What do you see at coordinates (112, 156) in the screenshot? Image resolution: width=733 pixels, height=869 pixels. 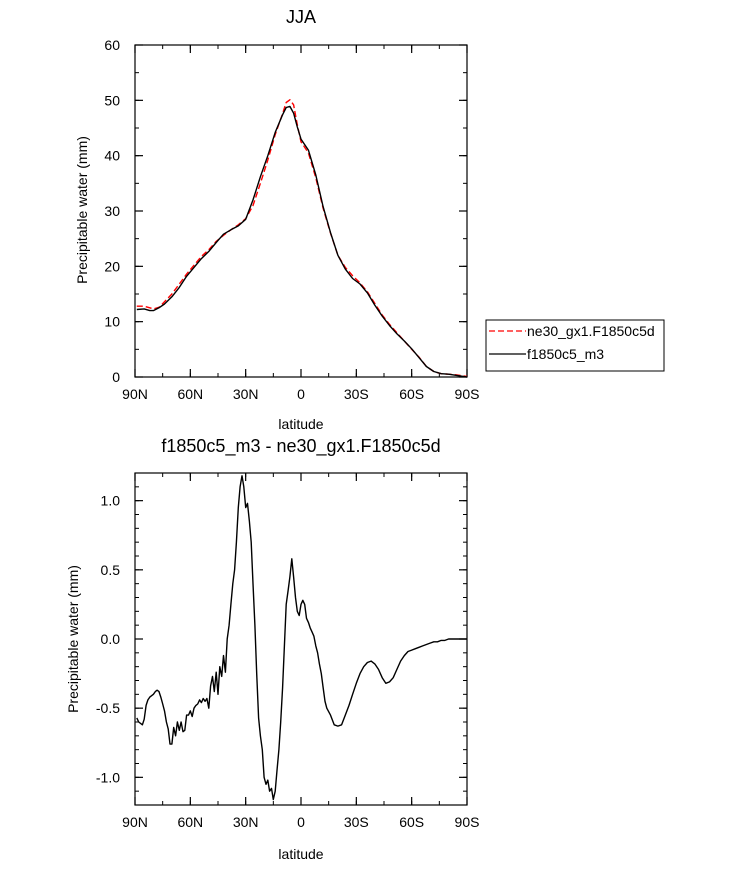 I see `y-tick-label: 40` at bounding box center [112, 156].